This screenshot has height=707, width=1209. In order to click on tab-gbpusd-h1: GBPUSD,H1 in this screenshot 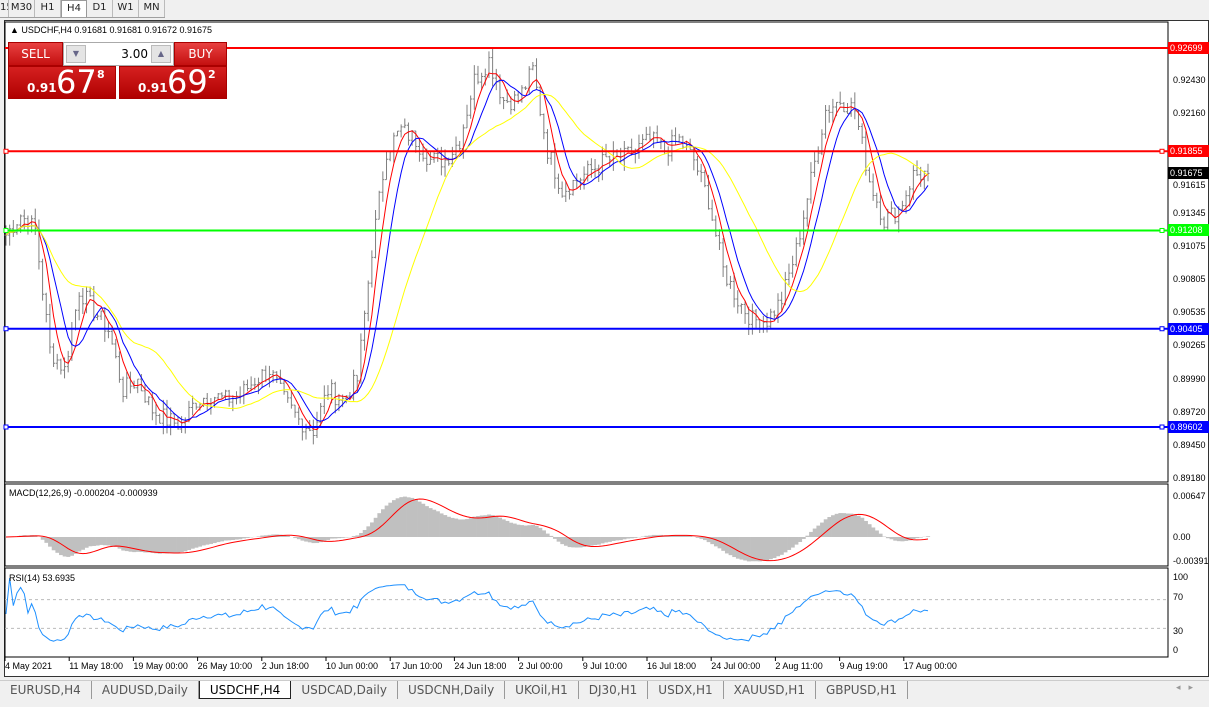, I will do `click(862, 690)`.